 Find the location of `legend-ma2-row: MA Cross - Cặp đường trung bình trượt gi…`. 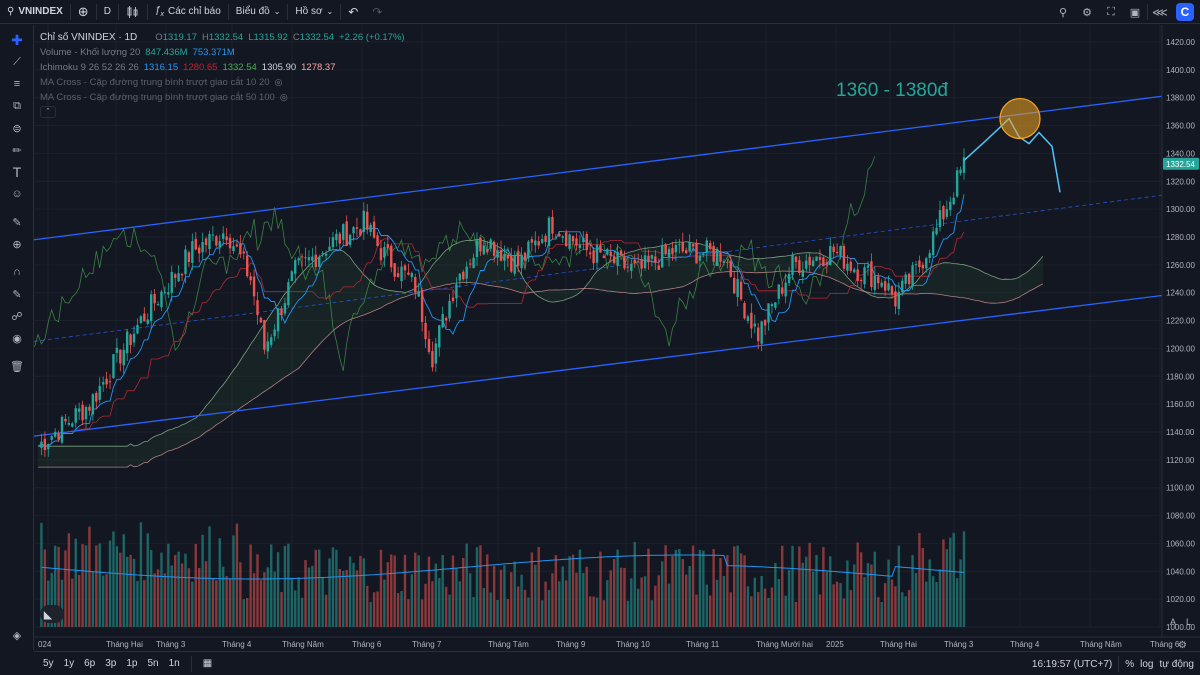

legend-ma2-row: MA Cross - Cặp đường trung bình trượt gi… is located at coordinates (222, 97).